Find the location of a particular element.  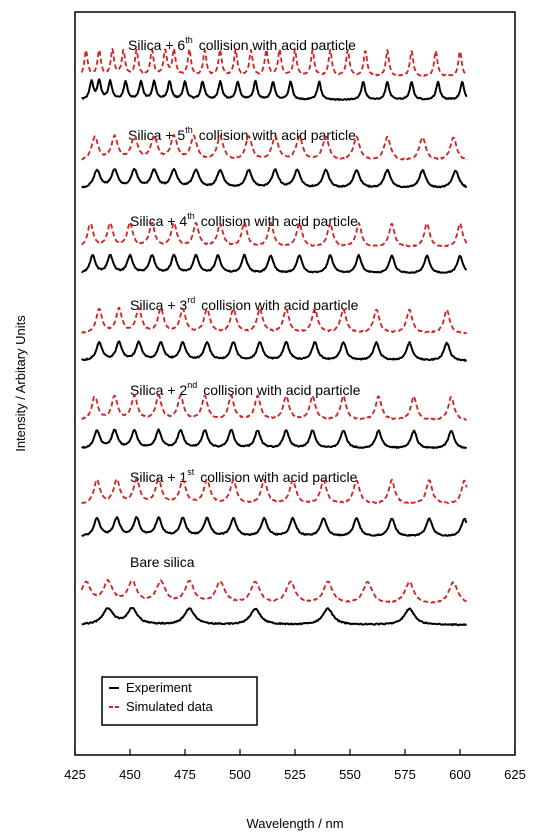

panel-label-main: Silica + 2 is located at coordinates (158, 390).